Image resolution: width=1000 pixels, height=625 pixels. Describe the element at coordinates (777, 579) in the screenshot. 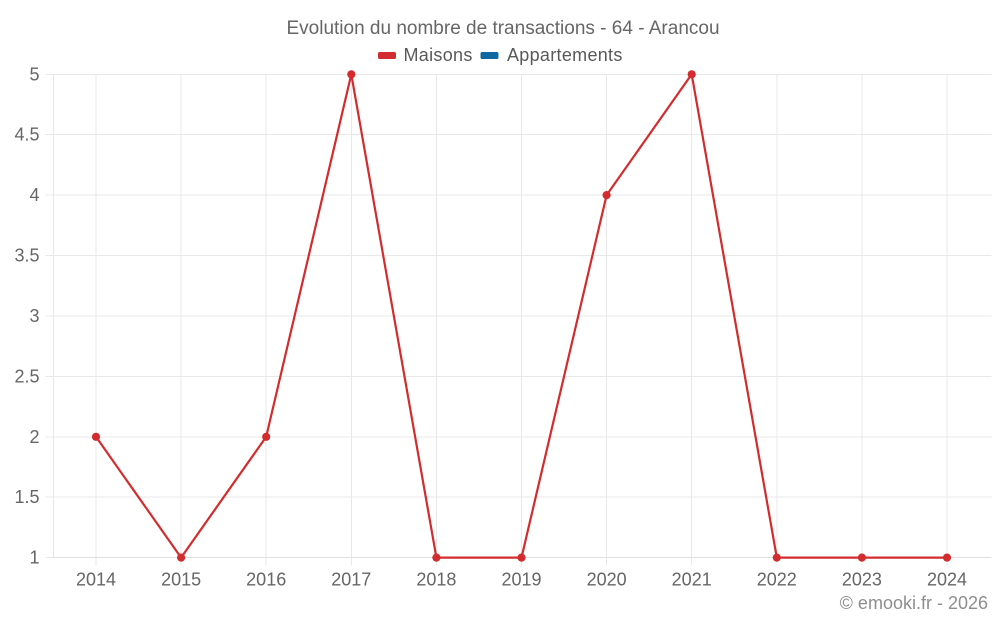

I see `svg-text: 2022` at that location.